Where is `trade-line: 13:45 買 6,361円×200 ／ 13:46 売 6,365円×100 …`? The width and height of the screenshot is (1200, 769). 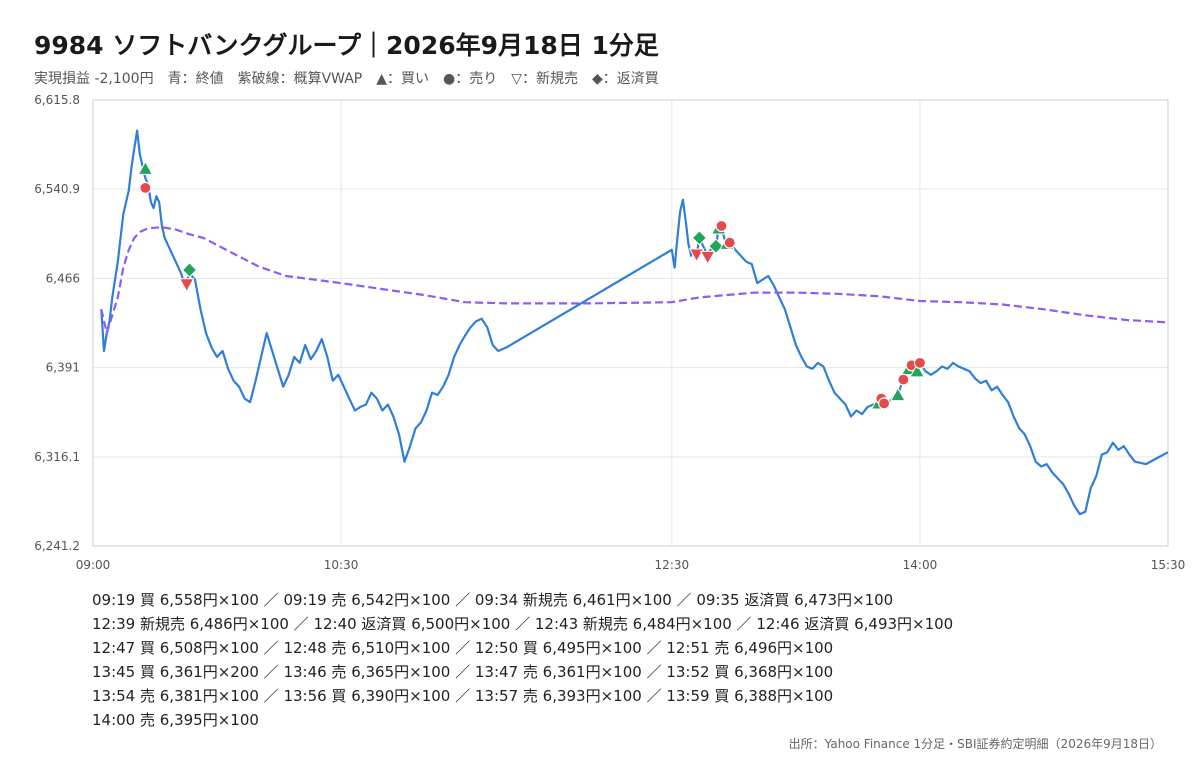 trade-line: 13:45 買 6,361円×200 ／ 13:46 売 6,365円×100 … is located at coordinates (463, 672).